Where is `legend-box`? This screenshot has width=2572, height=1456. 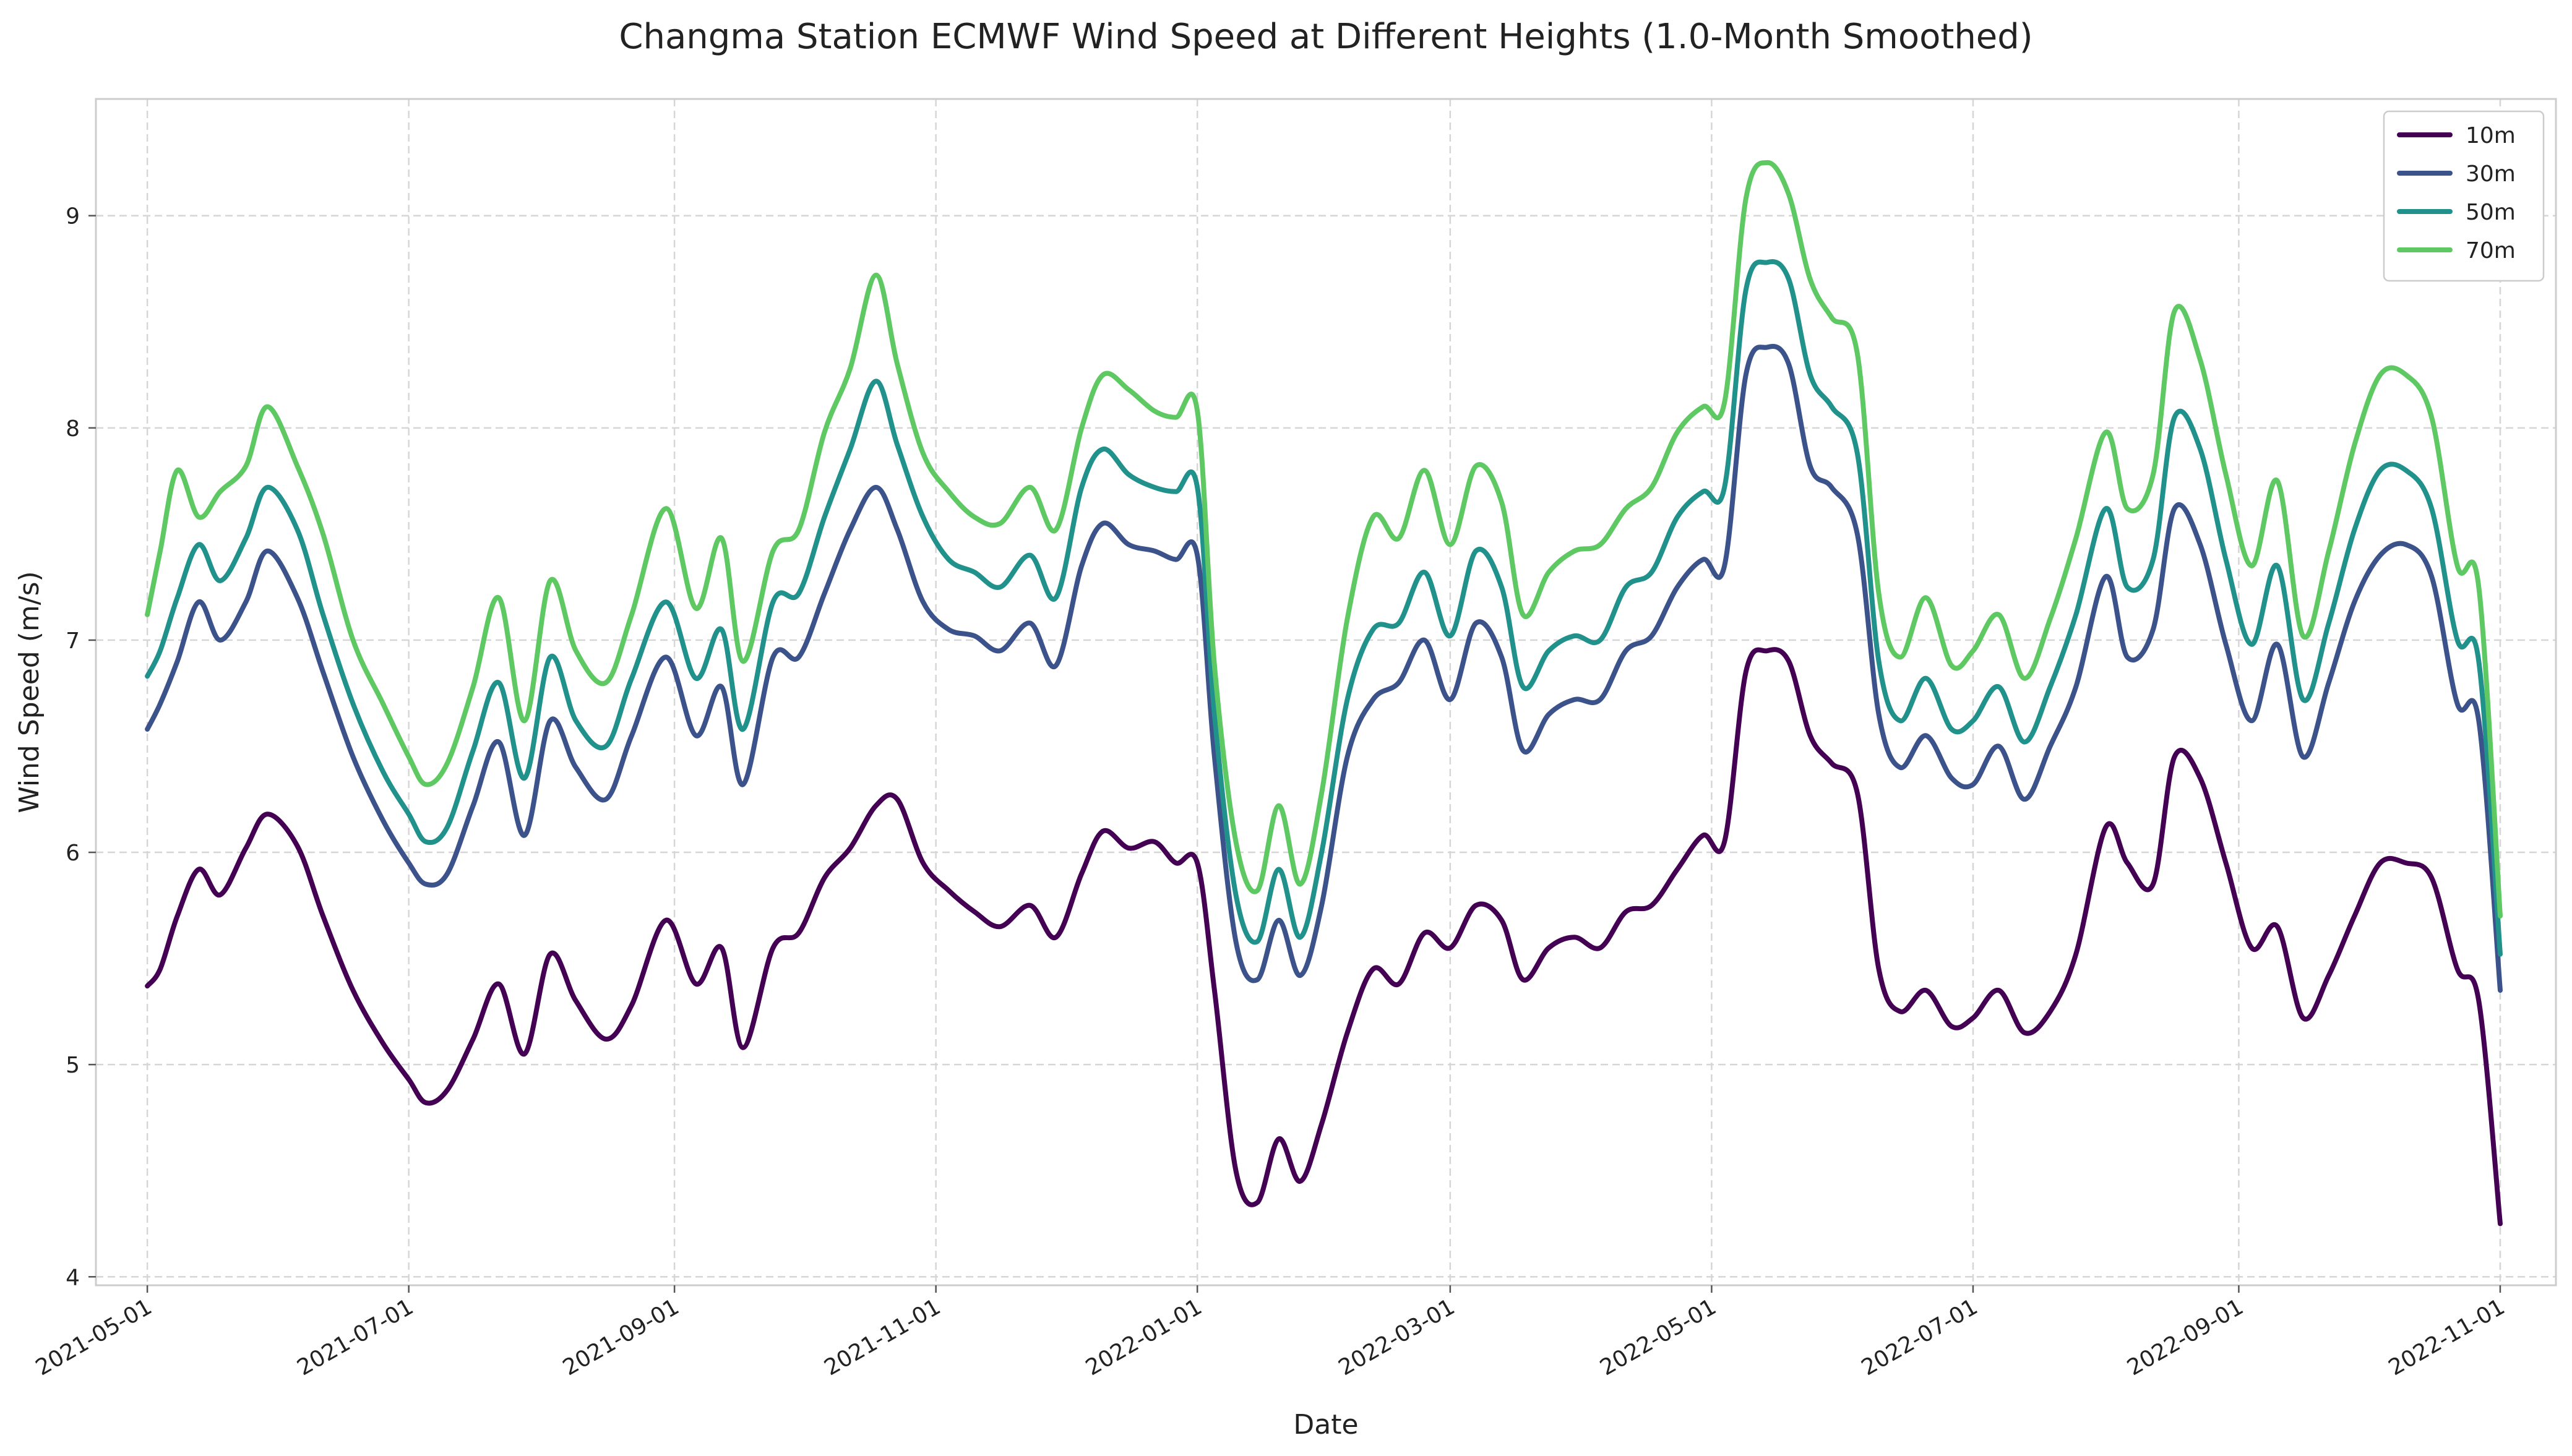
legend-box is located at coordinates (2464, 196).